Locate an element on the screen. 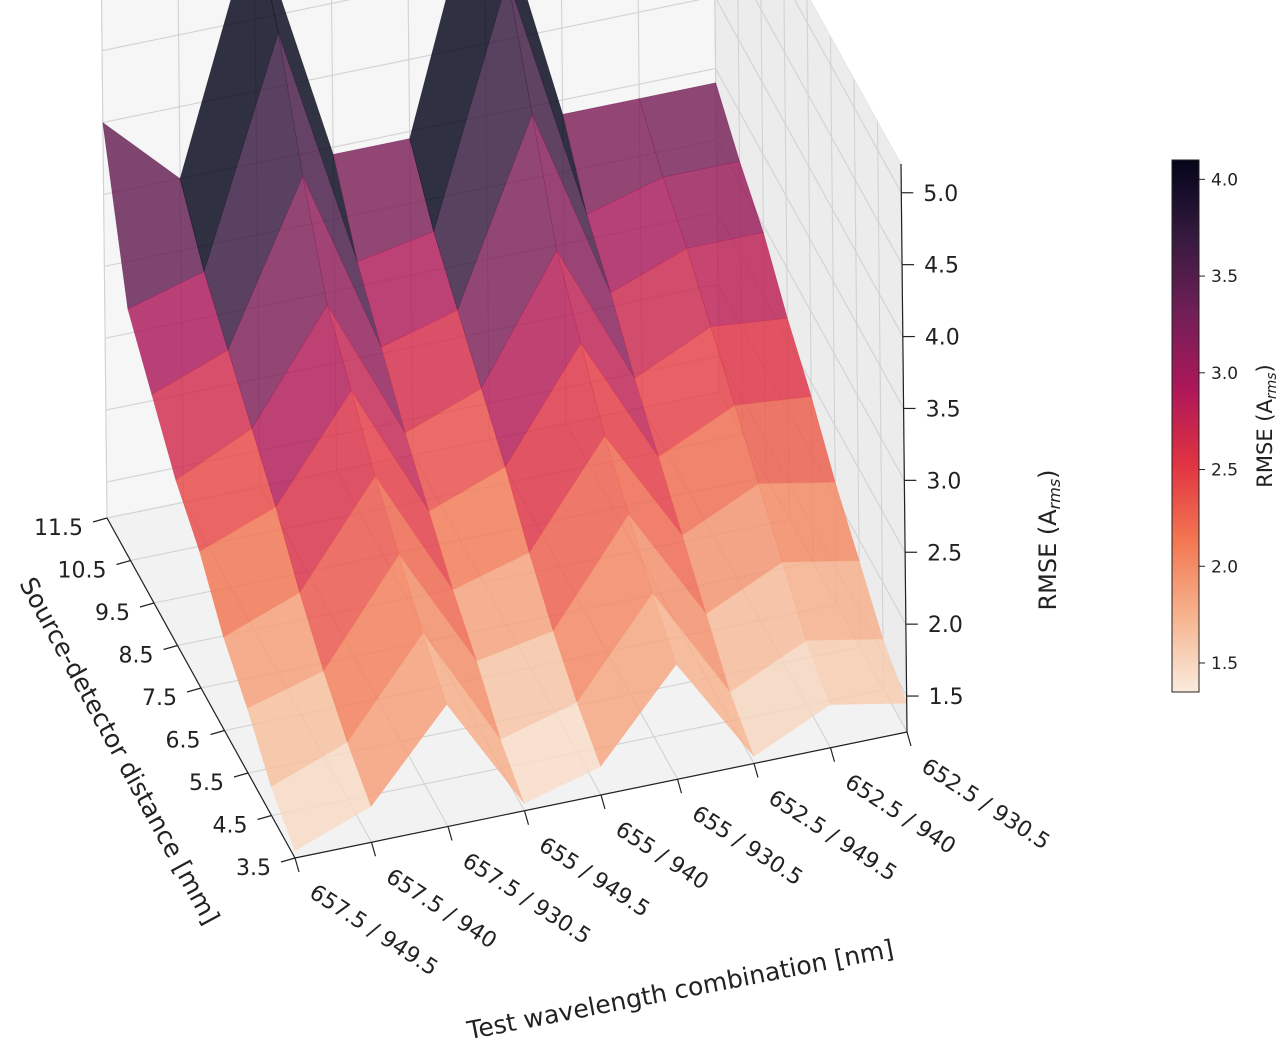 Image resolution: width=1280 pixels, height=1050 pixels. z-axis: 1.5 2.0 2.5 3.0 3.5 4.0 4.5 5.0 is located at coordinates (932, 448).